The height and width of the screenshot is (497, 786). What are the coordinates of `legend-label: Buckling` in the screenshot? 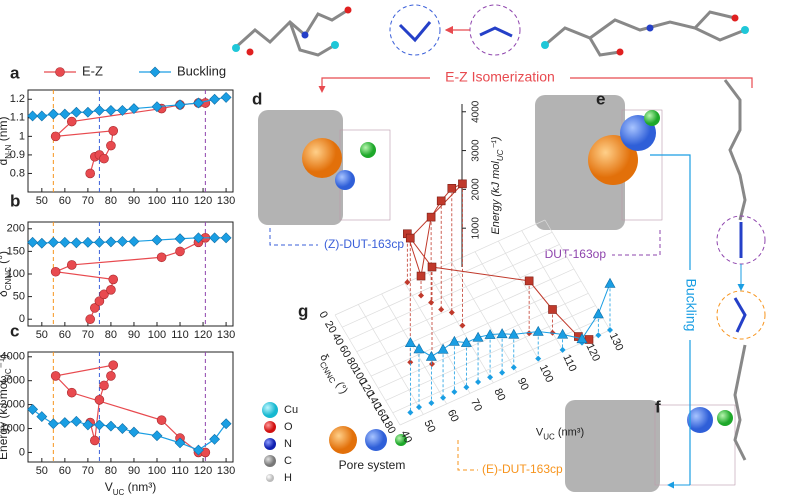 It's located at (201, 70).